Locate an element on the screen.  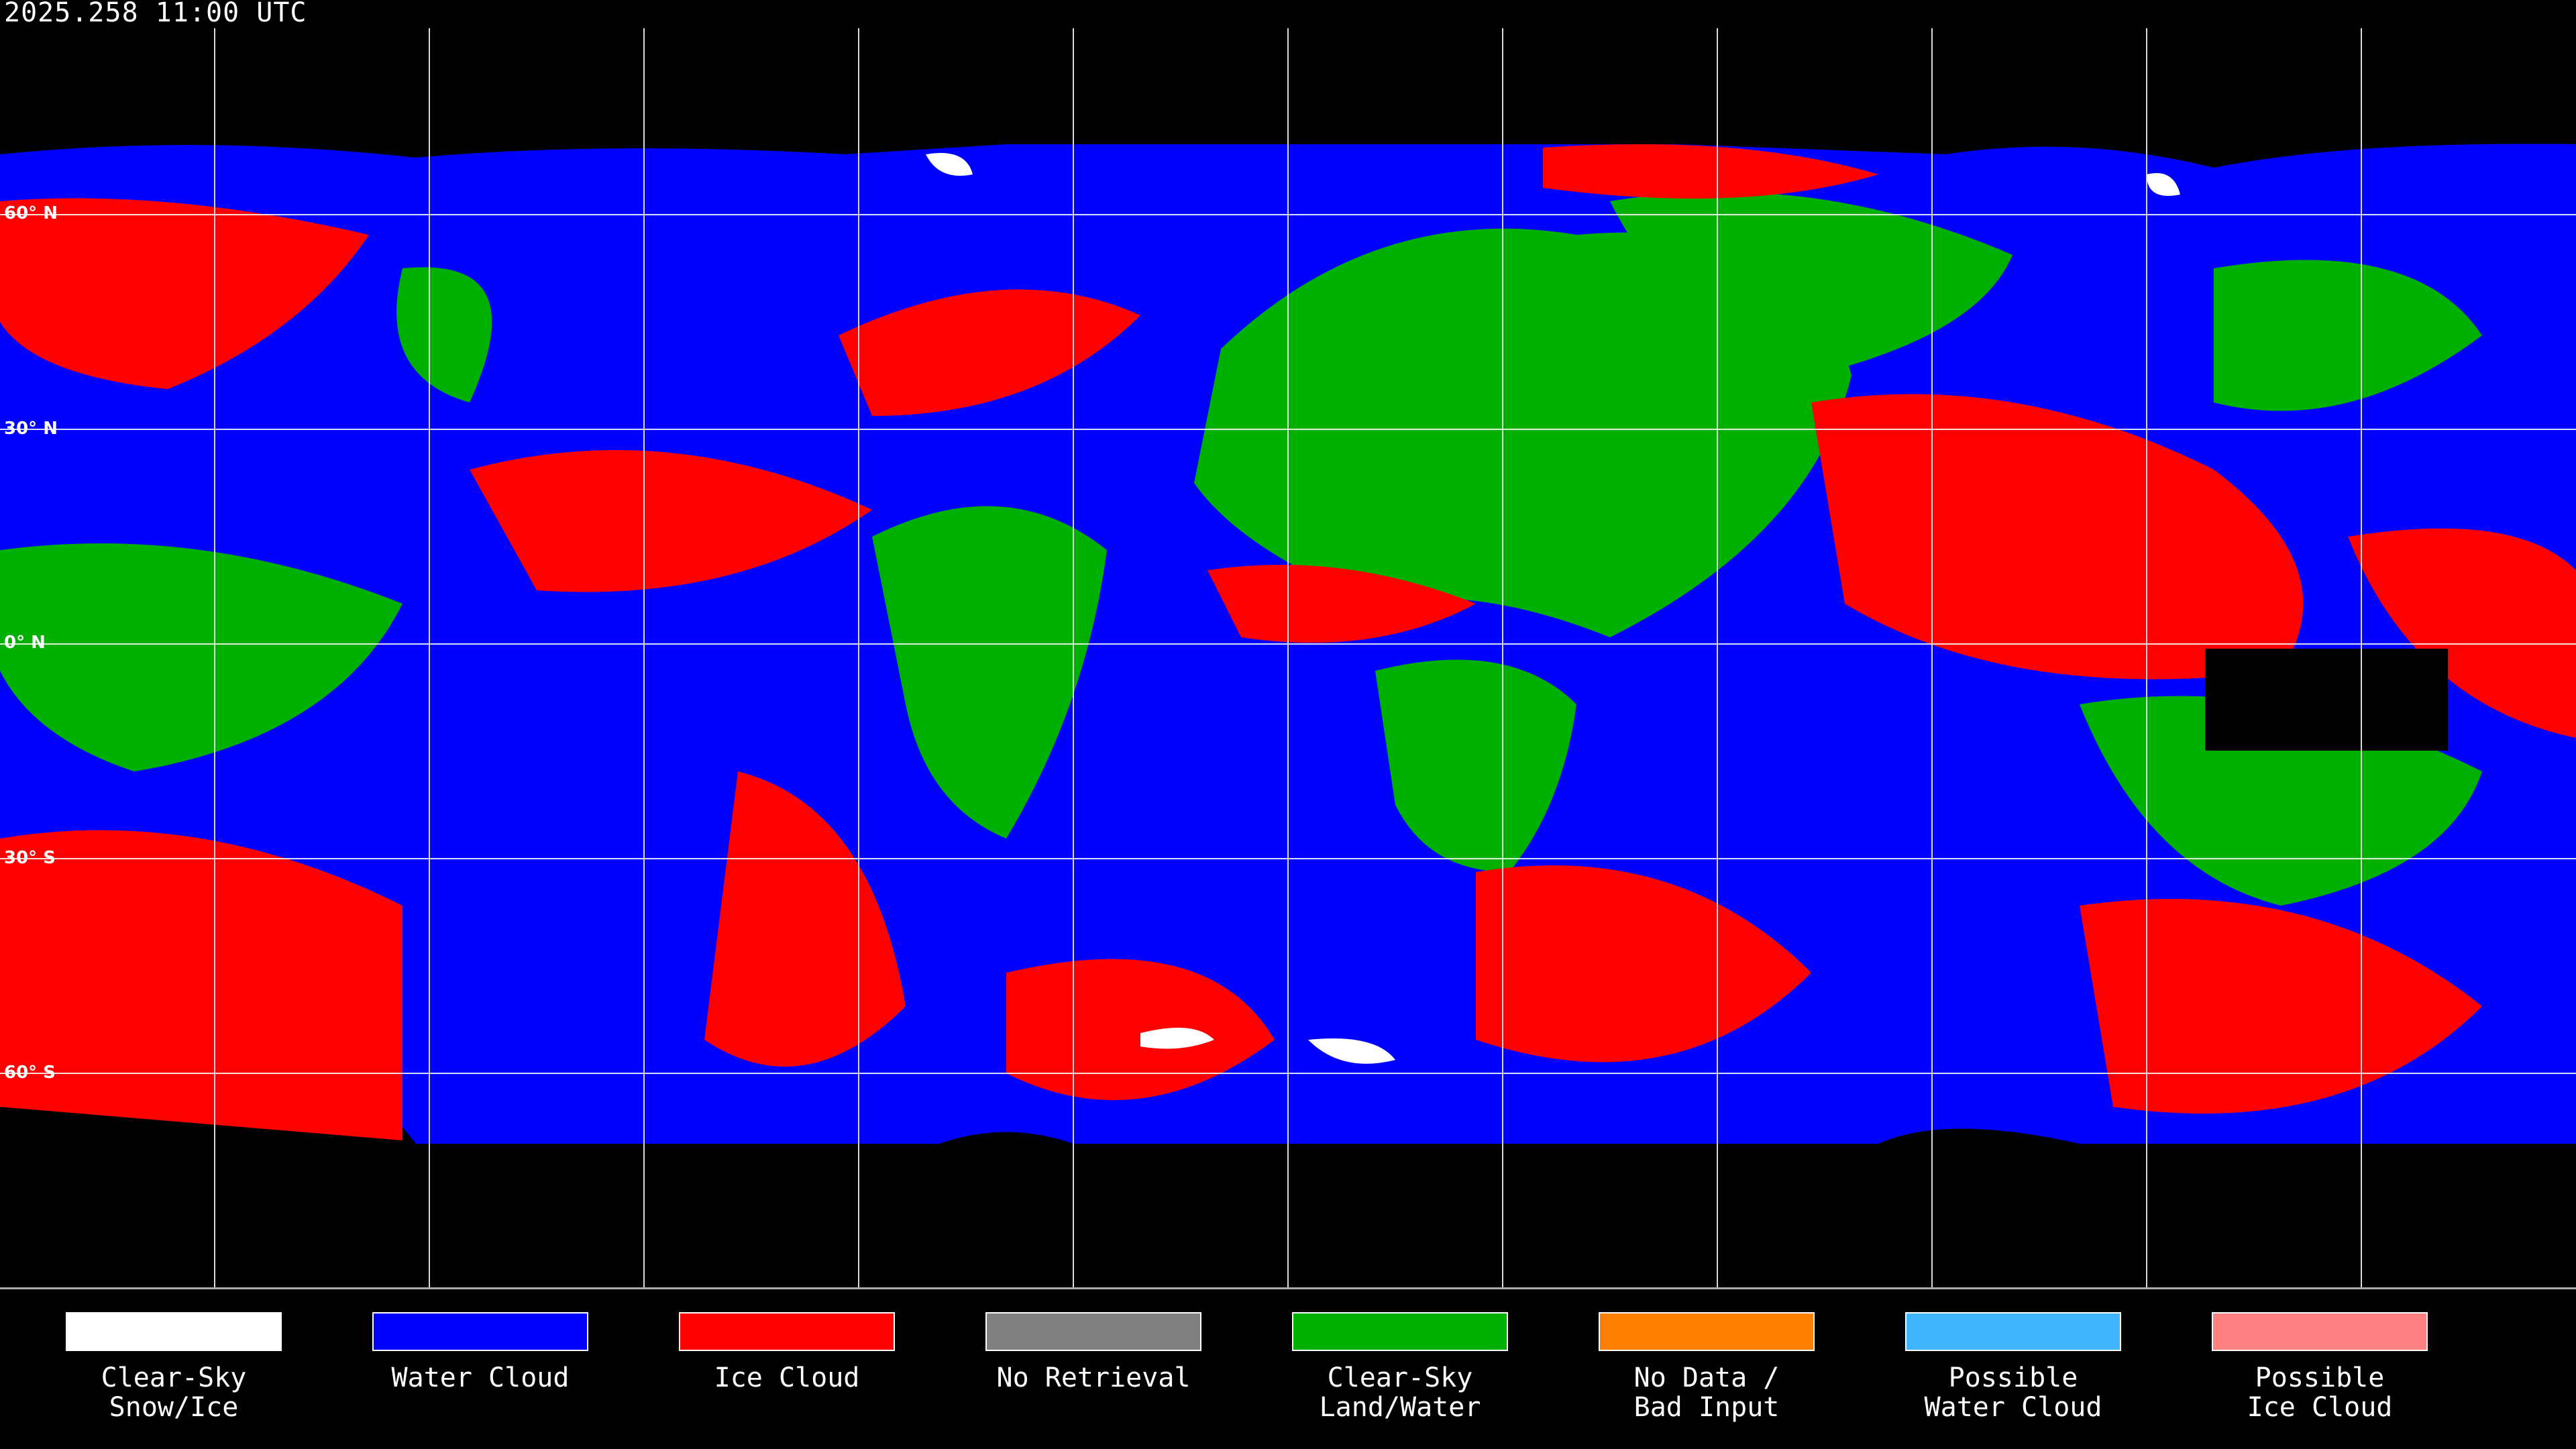
legend-label: Ice Cloud is located at coordinates (787, 1377).